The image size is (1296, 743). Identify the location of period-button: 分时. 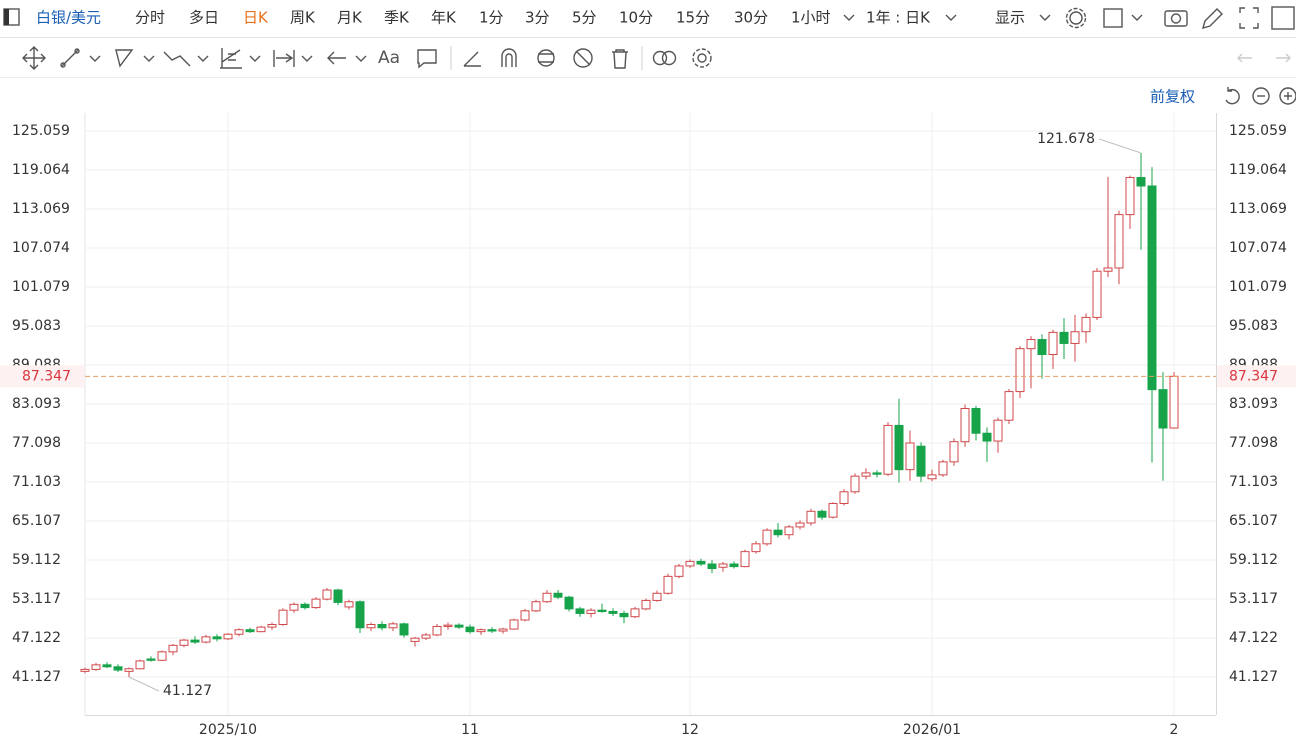
(150, 18).